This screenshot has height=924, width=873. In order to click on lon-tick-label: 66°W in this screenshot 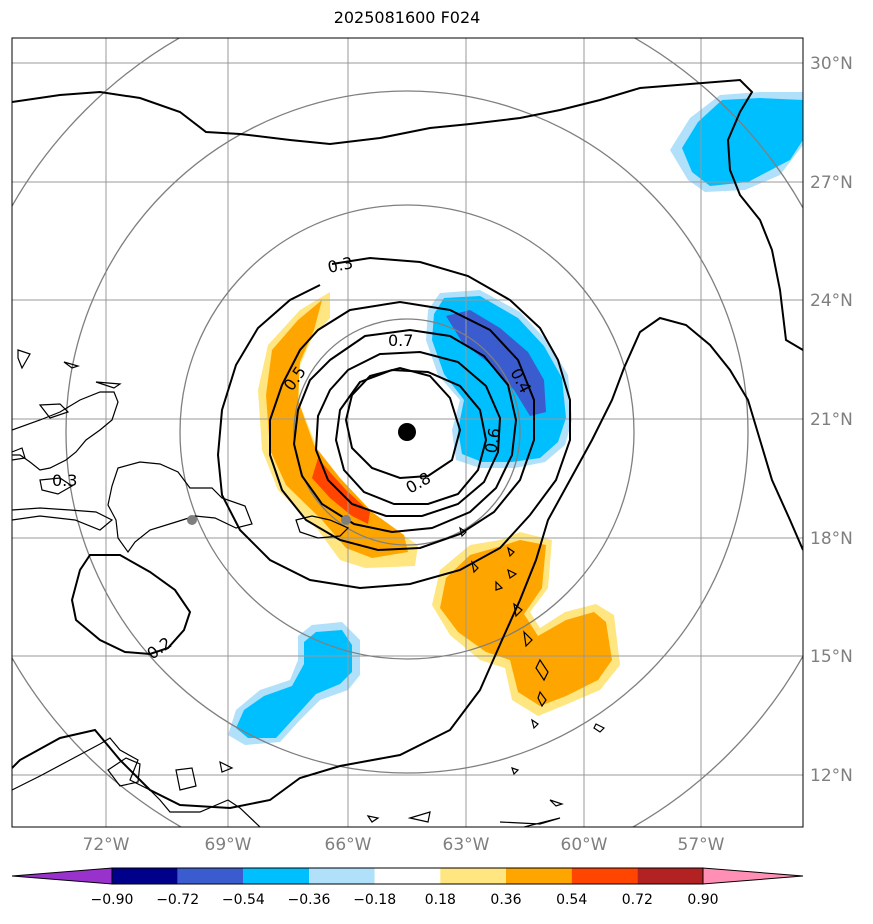, I will do `click(348, 845)`.